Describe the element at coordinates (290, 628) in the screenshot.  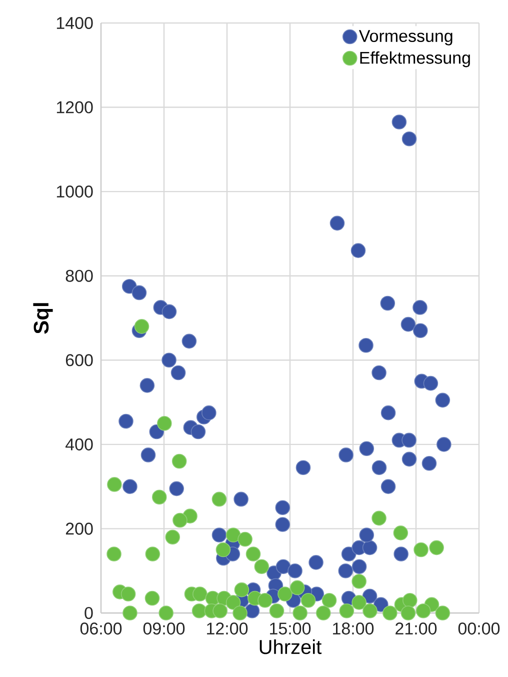
I see `x-tick-label: 15:00` at that location.